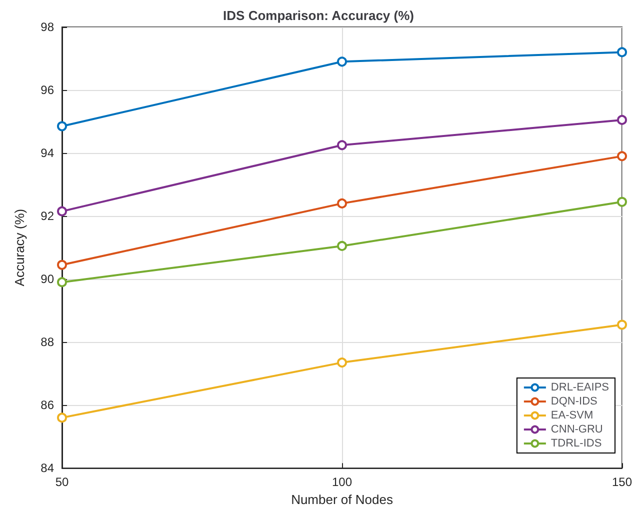  What do you see at coordinates (47, 216) in the screenshot?
I see `y-tick-label: 92` at bounding box center [47, 216].